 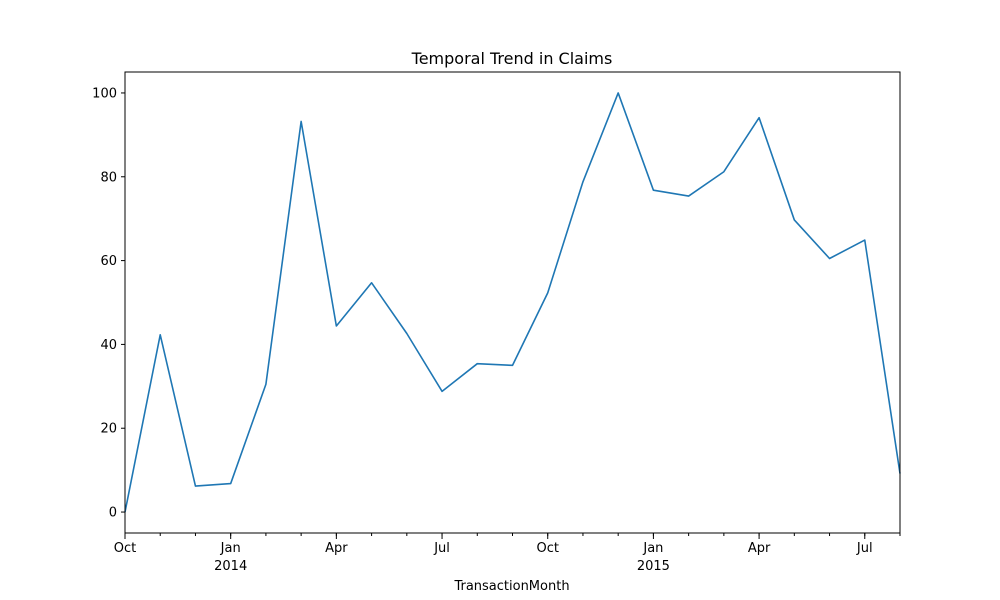 What do you see at coordinates (653, 566) in the screenshot?
I see `x-tick-year-label: 2015` at bounding box center [653, 566].